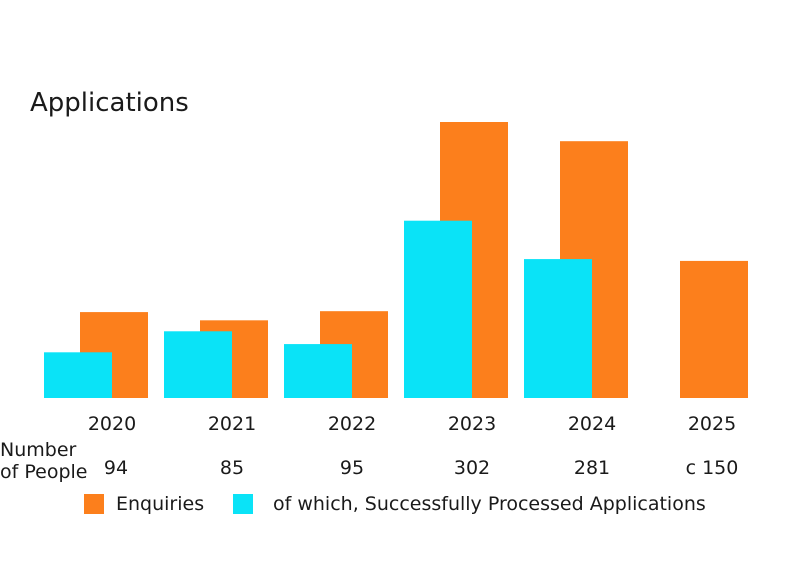 The width and height of the screenshot is (800, 570). Describe the element at coordinates (112, 424) in the screenshot. I see `x-tick-label-2020: 2020` at that location.